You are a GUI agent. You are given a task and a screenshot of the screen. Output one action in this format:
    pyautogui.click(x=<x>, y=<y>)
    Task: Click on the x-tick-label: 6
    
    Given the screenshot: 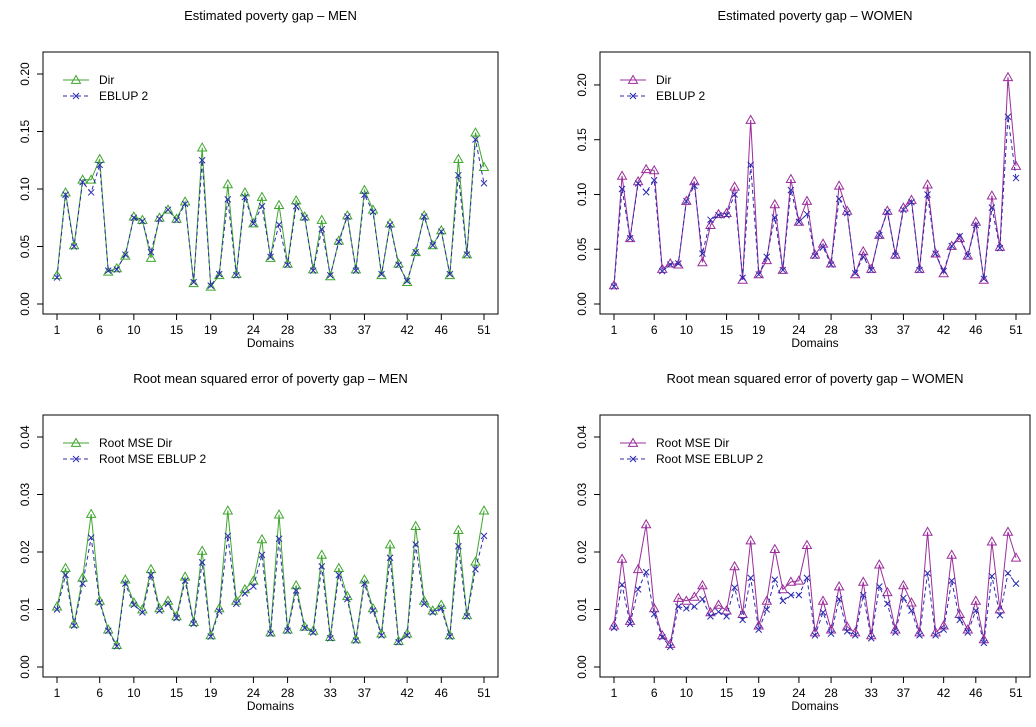 What is the action you would take?
    pyautogui.click(x=99, y=693)
    